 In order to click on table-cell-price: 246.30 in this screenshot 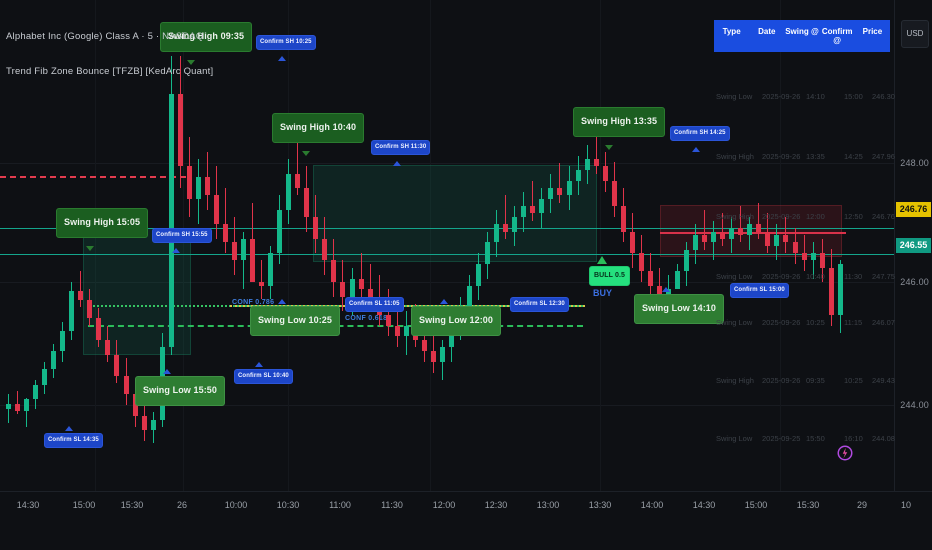, I will do `click(883, 96)`.